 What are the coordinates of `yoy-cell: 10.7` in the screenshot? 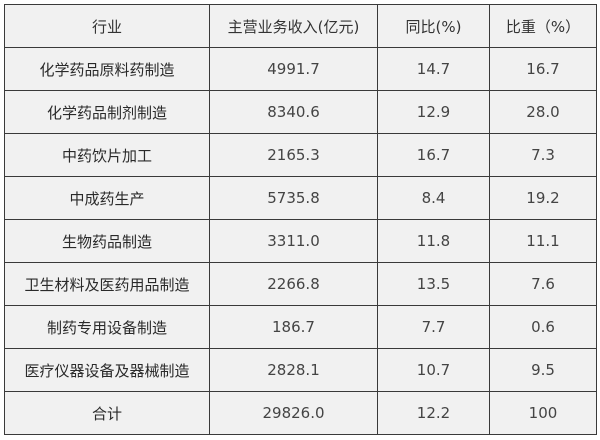 It's located at (433, 370).